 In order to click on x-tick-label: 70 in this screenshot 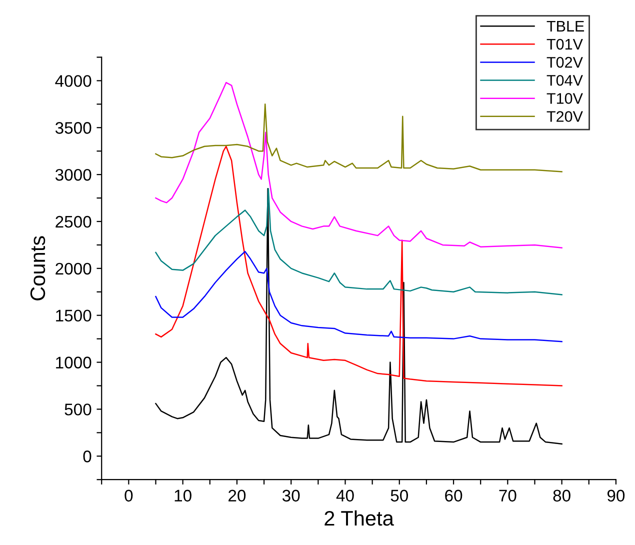, I will do `click(507, 496)`.